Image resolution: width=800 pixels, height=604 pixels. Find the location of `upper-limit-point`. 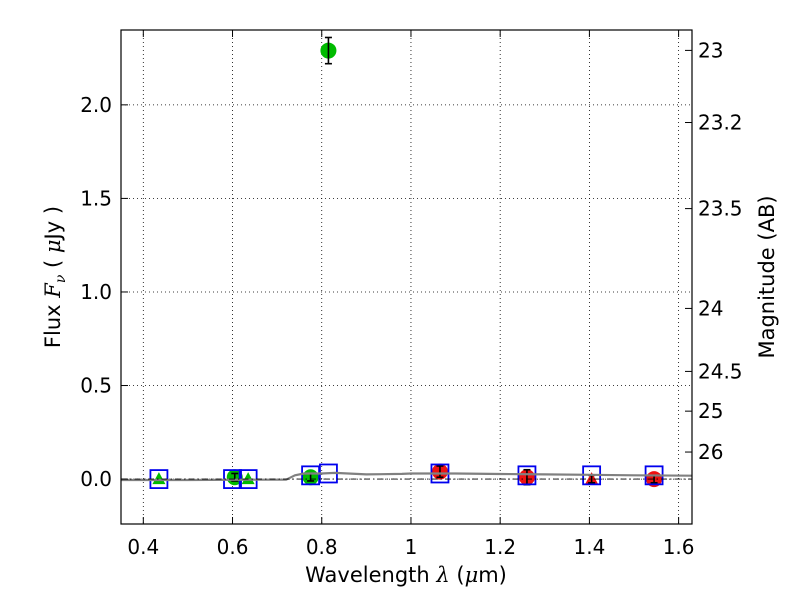

upper-limit-point is located at coordinates (248, 478).